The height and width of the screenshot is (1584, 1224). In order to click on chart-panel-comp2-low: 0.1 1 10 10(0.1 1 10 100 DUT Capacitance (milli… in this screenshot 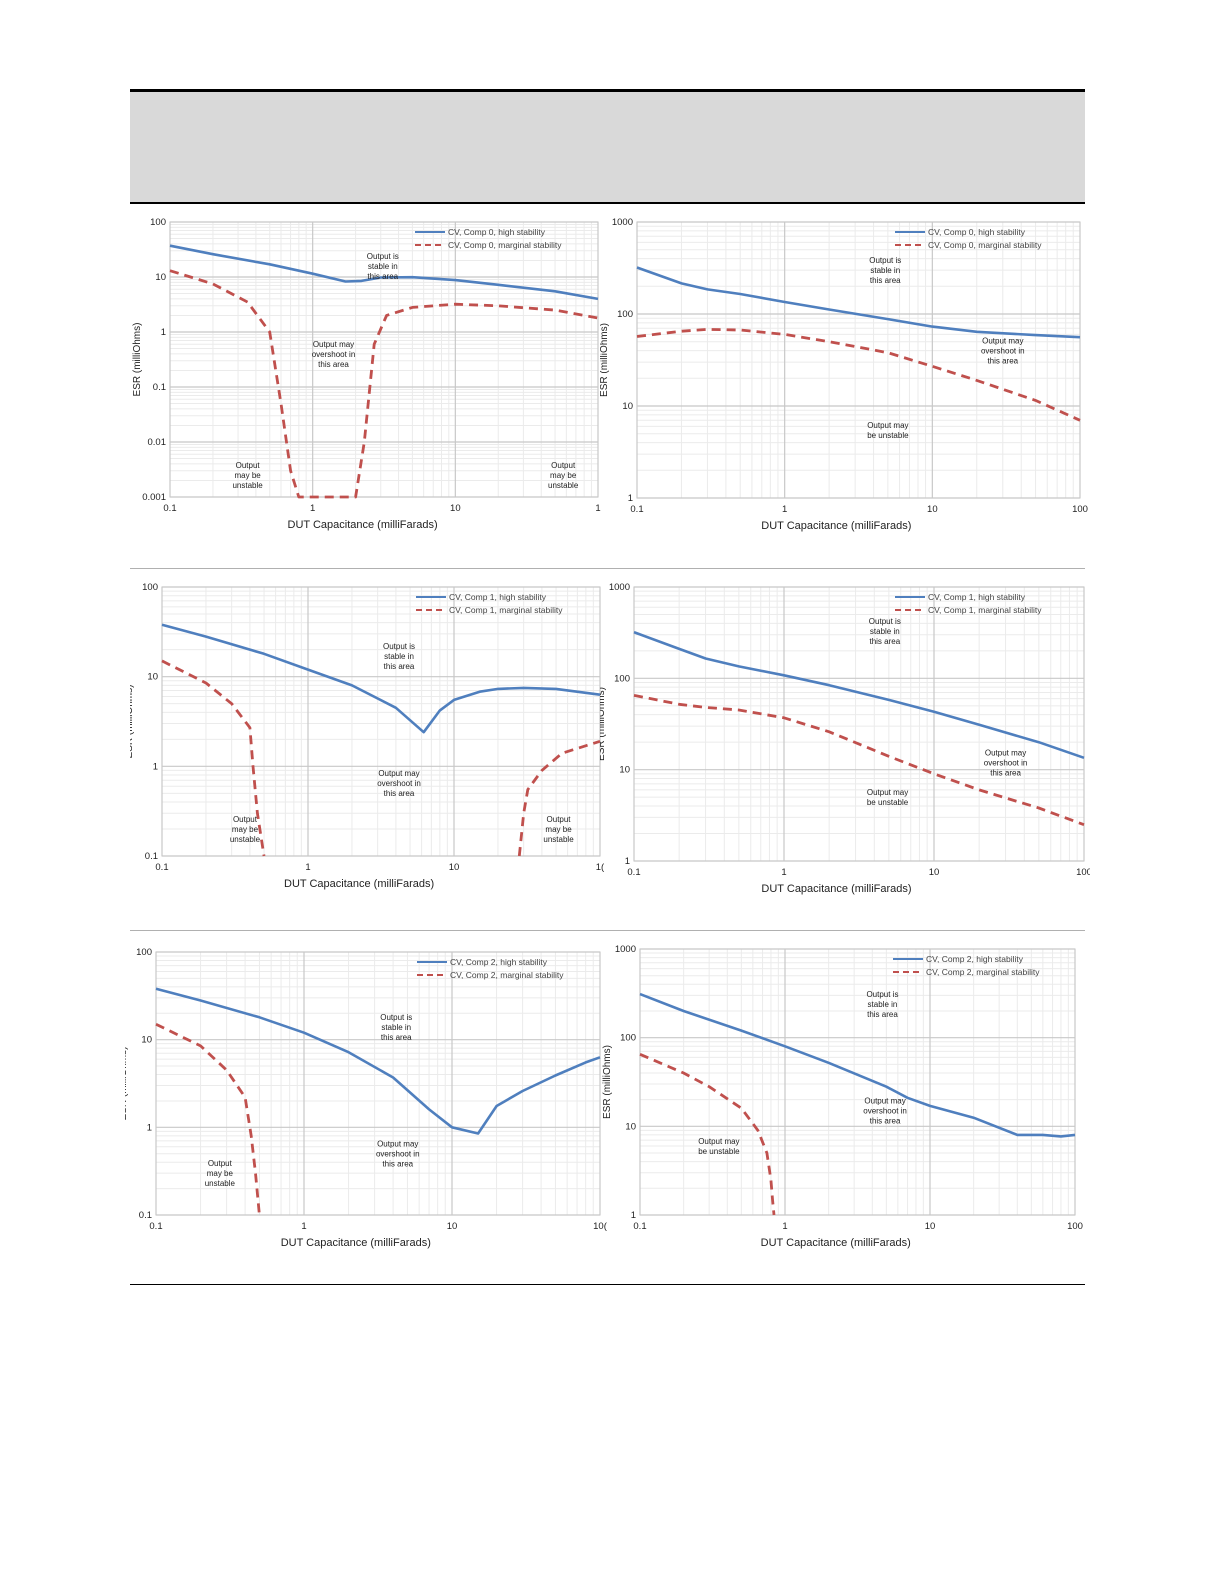, I will do `click(366, 1096)`.